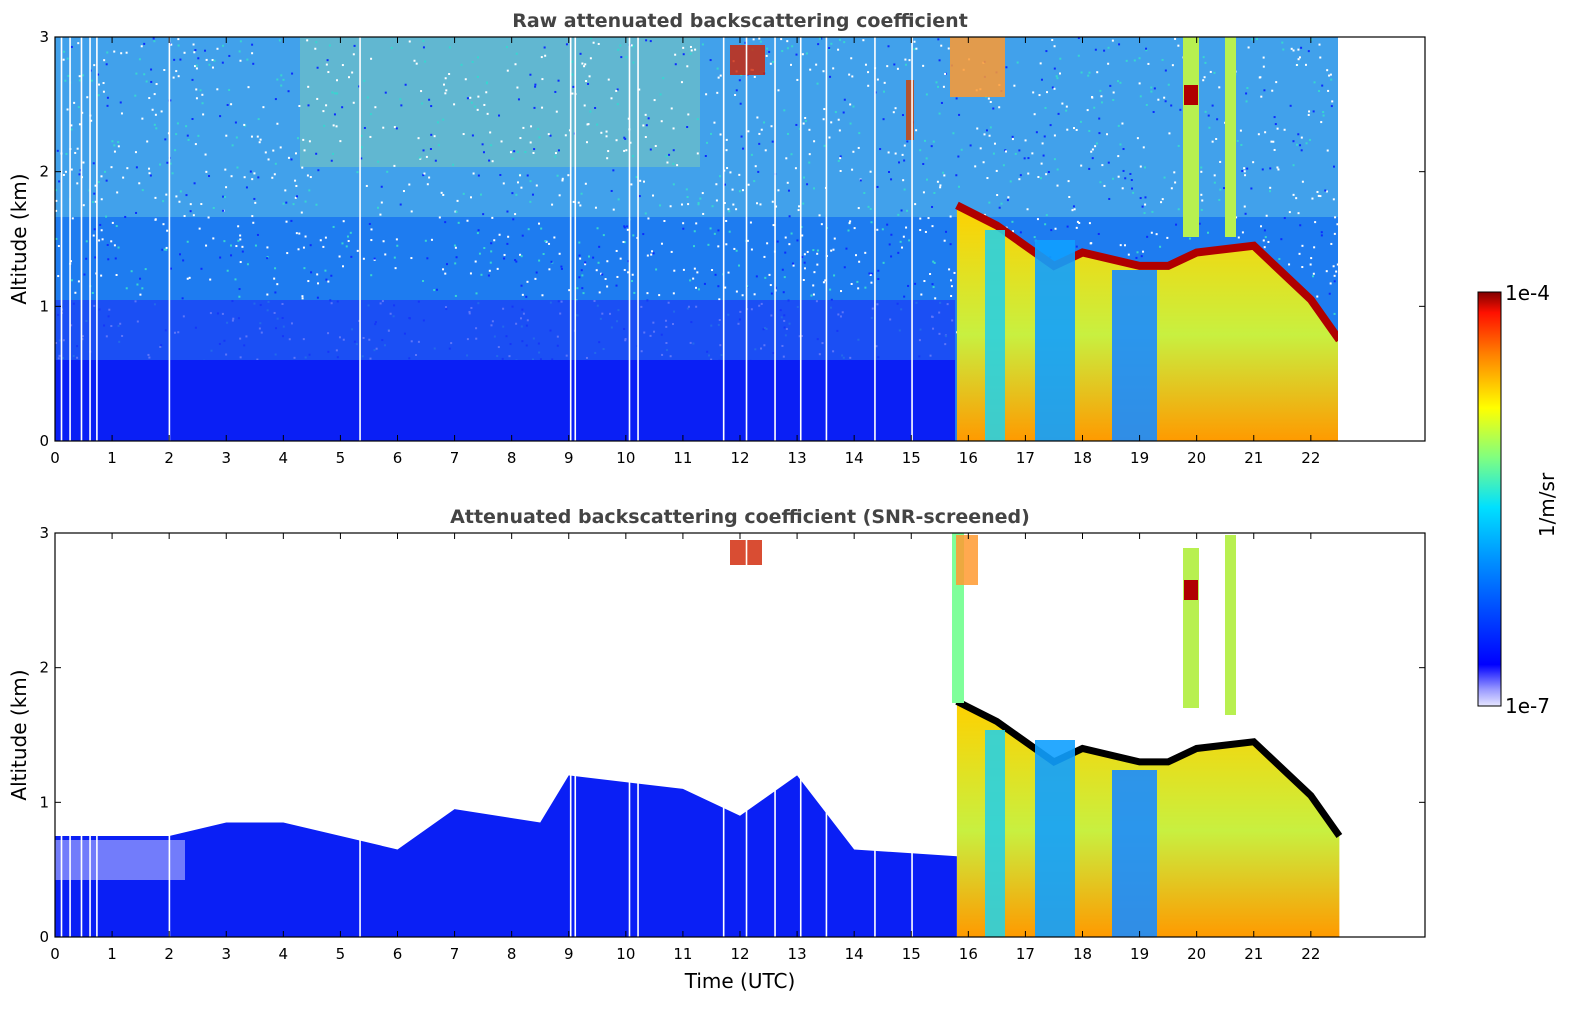  I want to click on colorbar-max-label: 1e-4, so click(1527, 293).